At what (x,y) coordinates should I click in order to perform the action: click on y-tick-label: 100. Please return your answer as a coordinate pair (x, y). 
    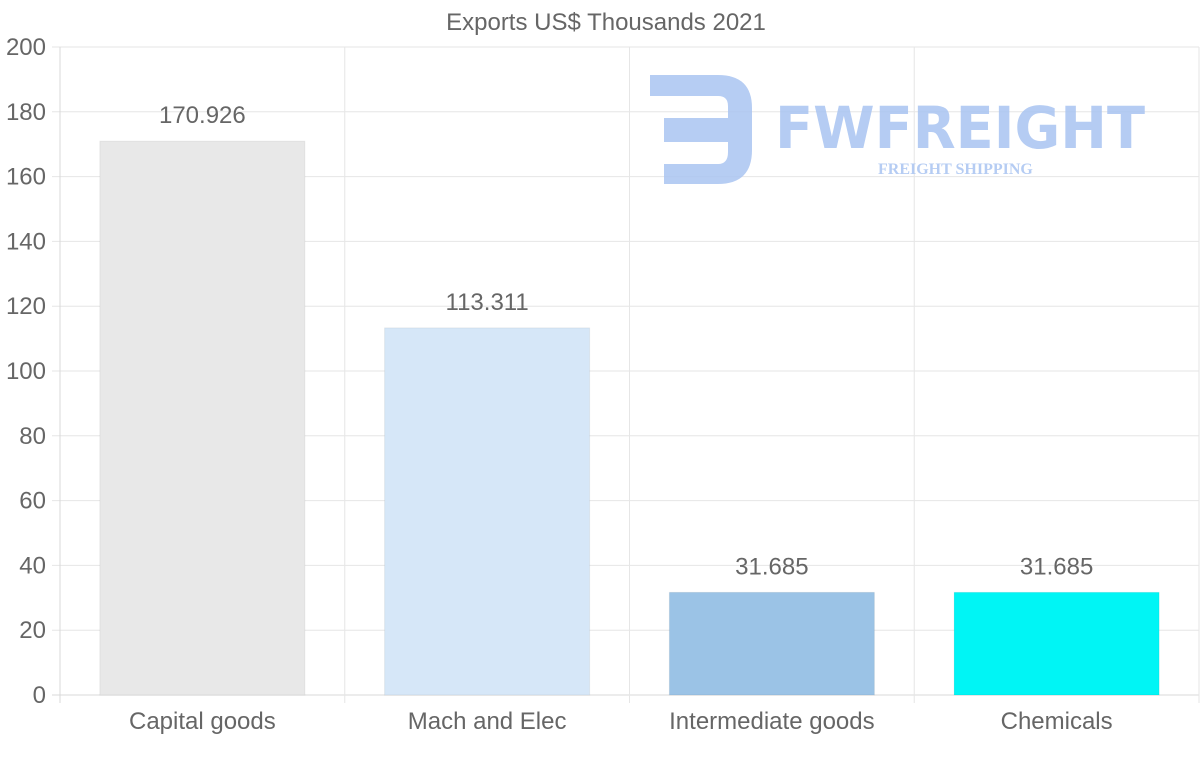
    Looking at the image, I should click on (26, 371).